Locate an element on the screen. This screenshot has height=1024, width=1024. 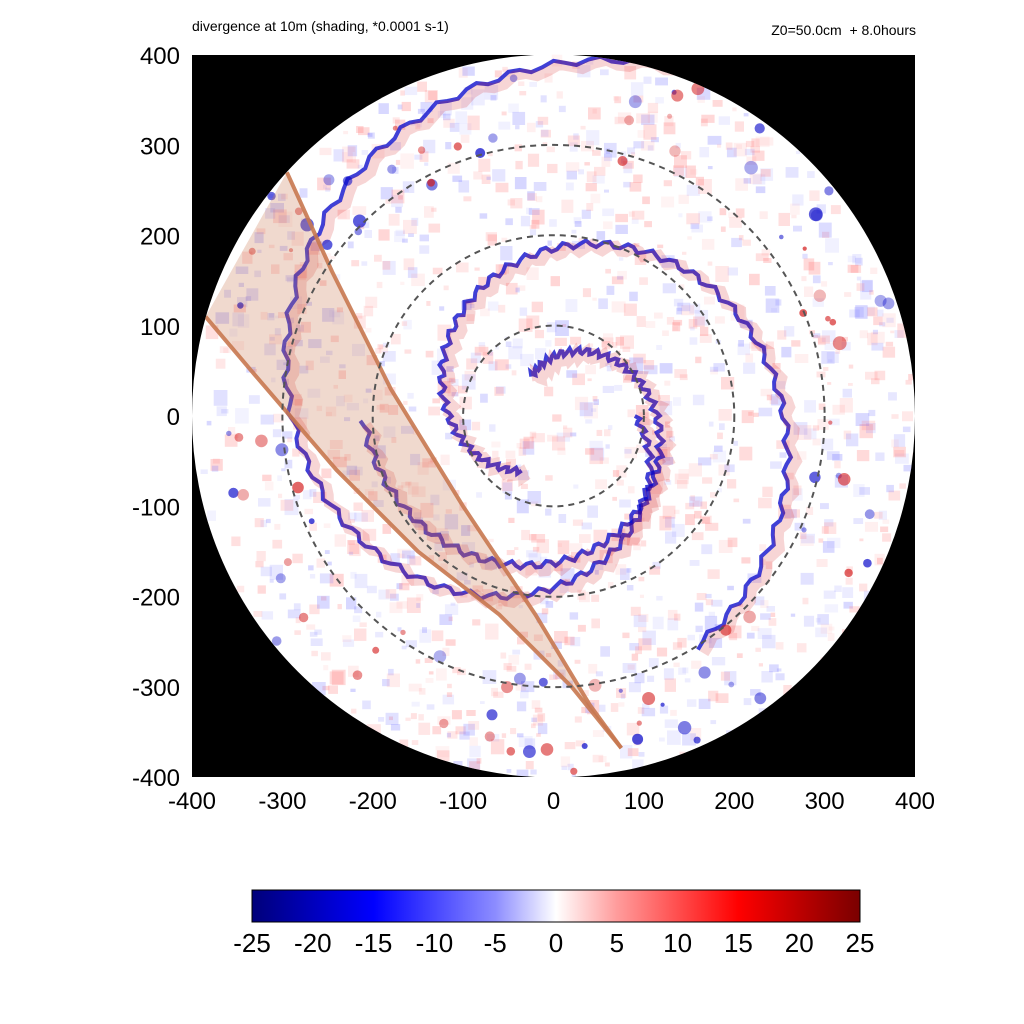
y-tick-label: -400 is located at coordinates (156, 778).